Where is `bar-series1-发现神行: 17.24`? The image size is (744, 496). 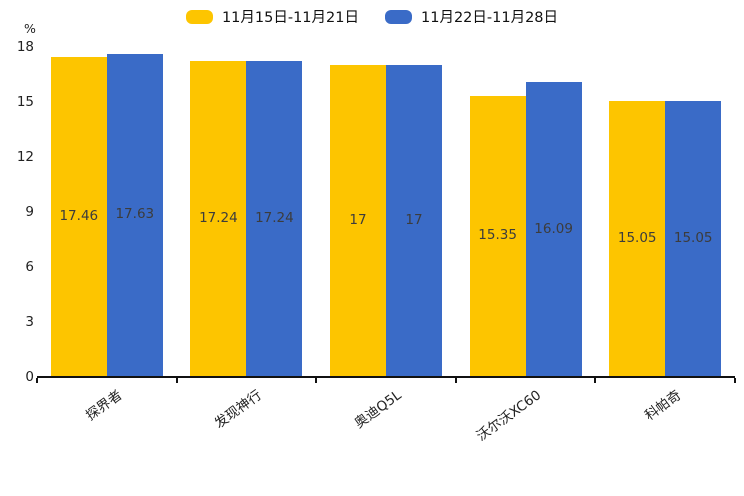 bar-series1-发现神行: 17.24 is located at coordinates (218, 218).